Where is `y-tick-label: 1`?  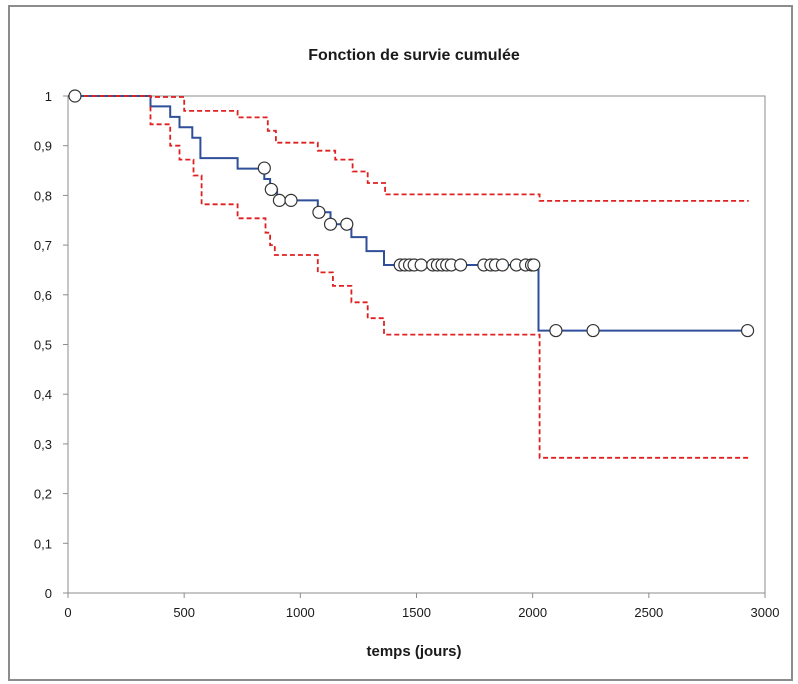
y-tick-label: 1 is located at coordinates (48, 96).